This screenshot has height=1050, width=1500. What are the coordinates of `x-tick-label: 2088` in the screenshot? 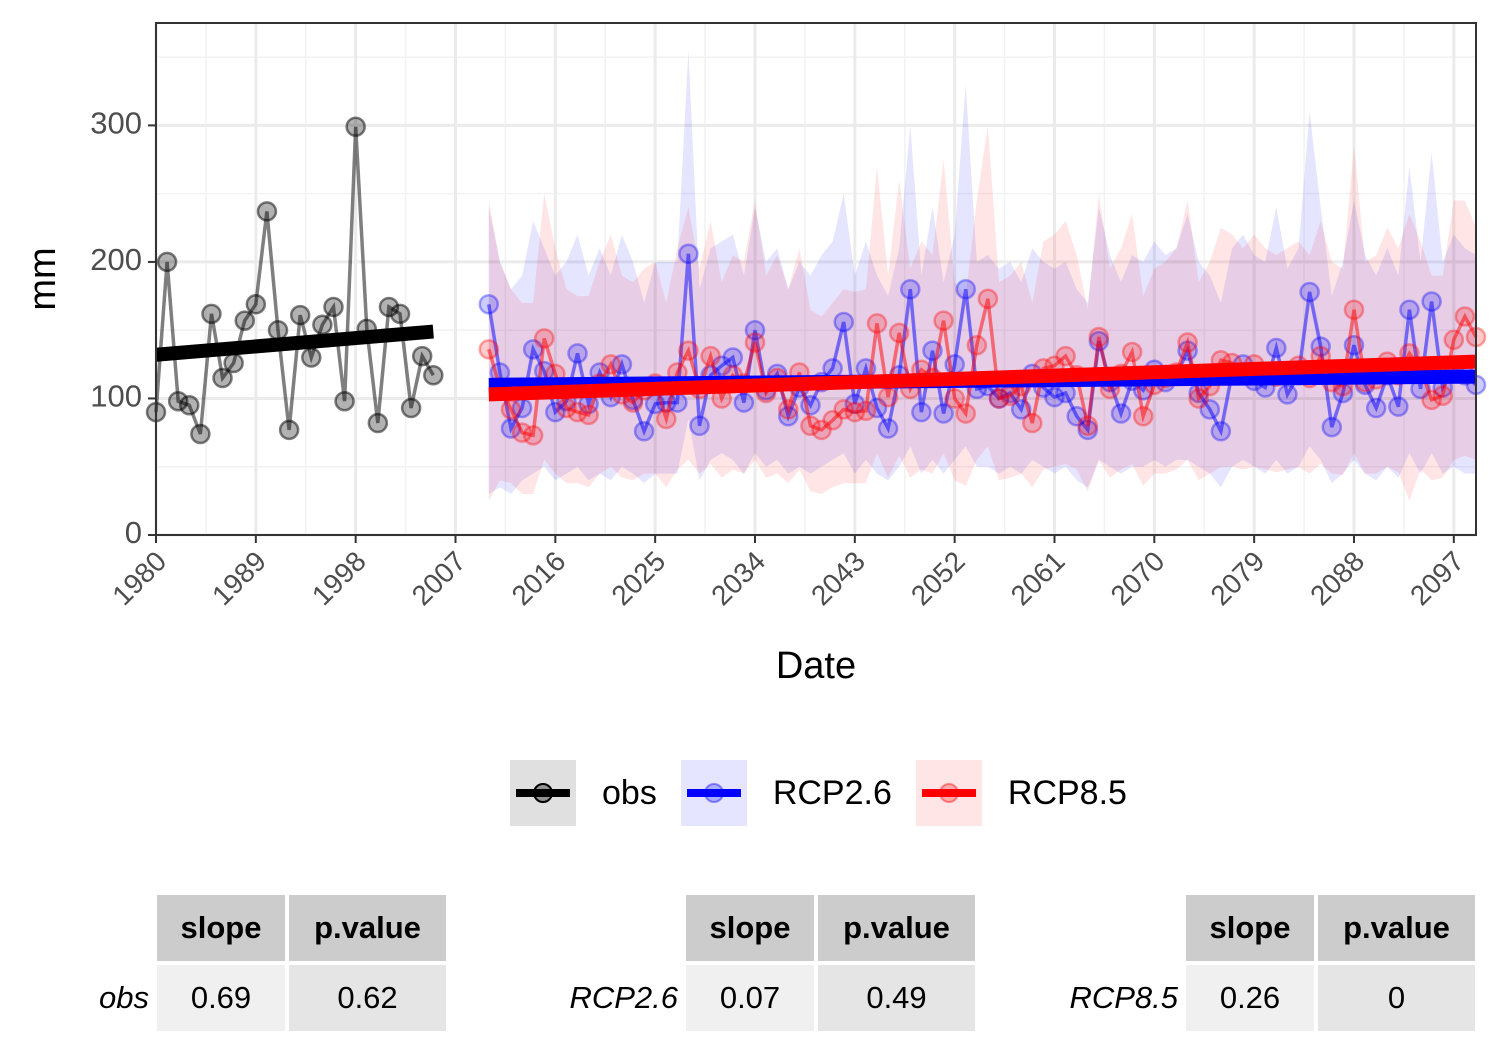 It's located at (1337, 578).